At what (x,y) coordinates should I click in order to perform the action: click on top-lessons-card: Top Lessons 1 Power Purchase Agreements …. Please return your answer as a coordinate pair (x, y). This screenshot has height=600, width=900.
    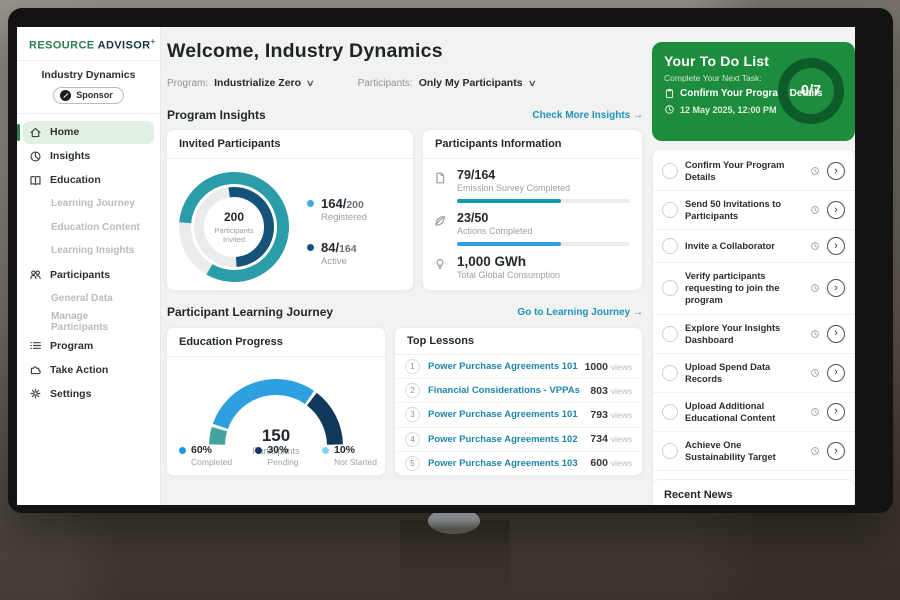
    Looking at the image, I should click on (518, 401).